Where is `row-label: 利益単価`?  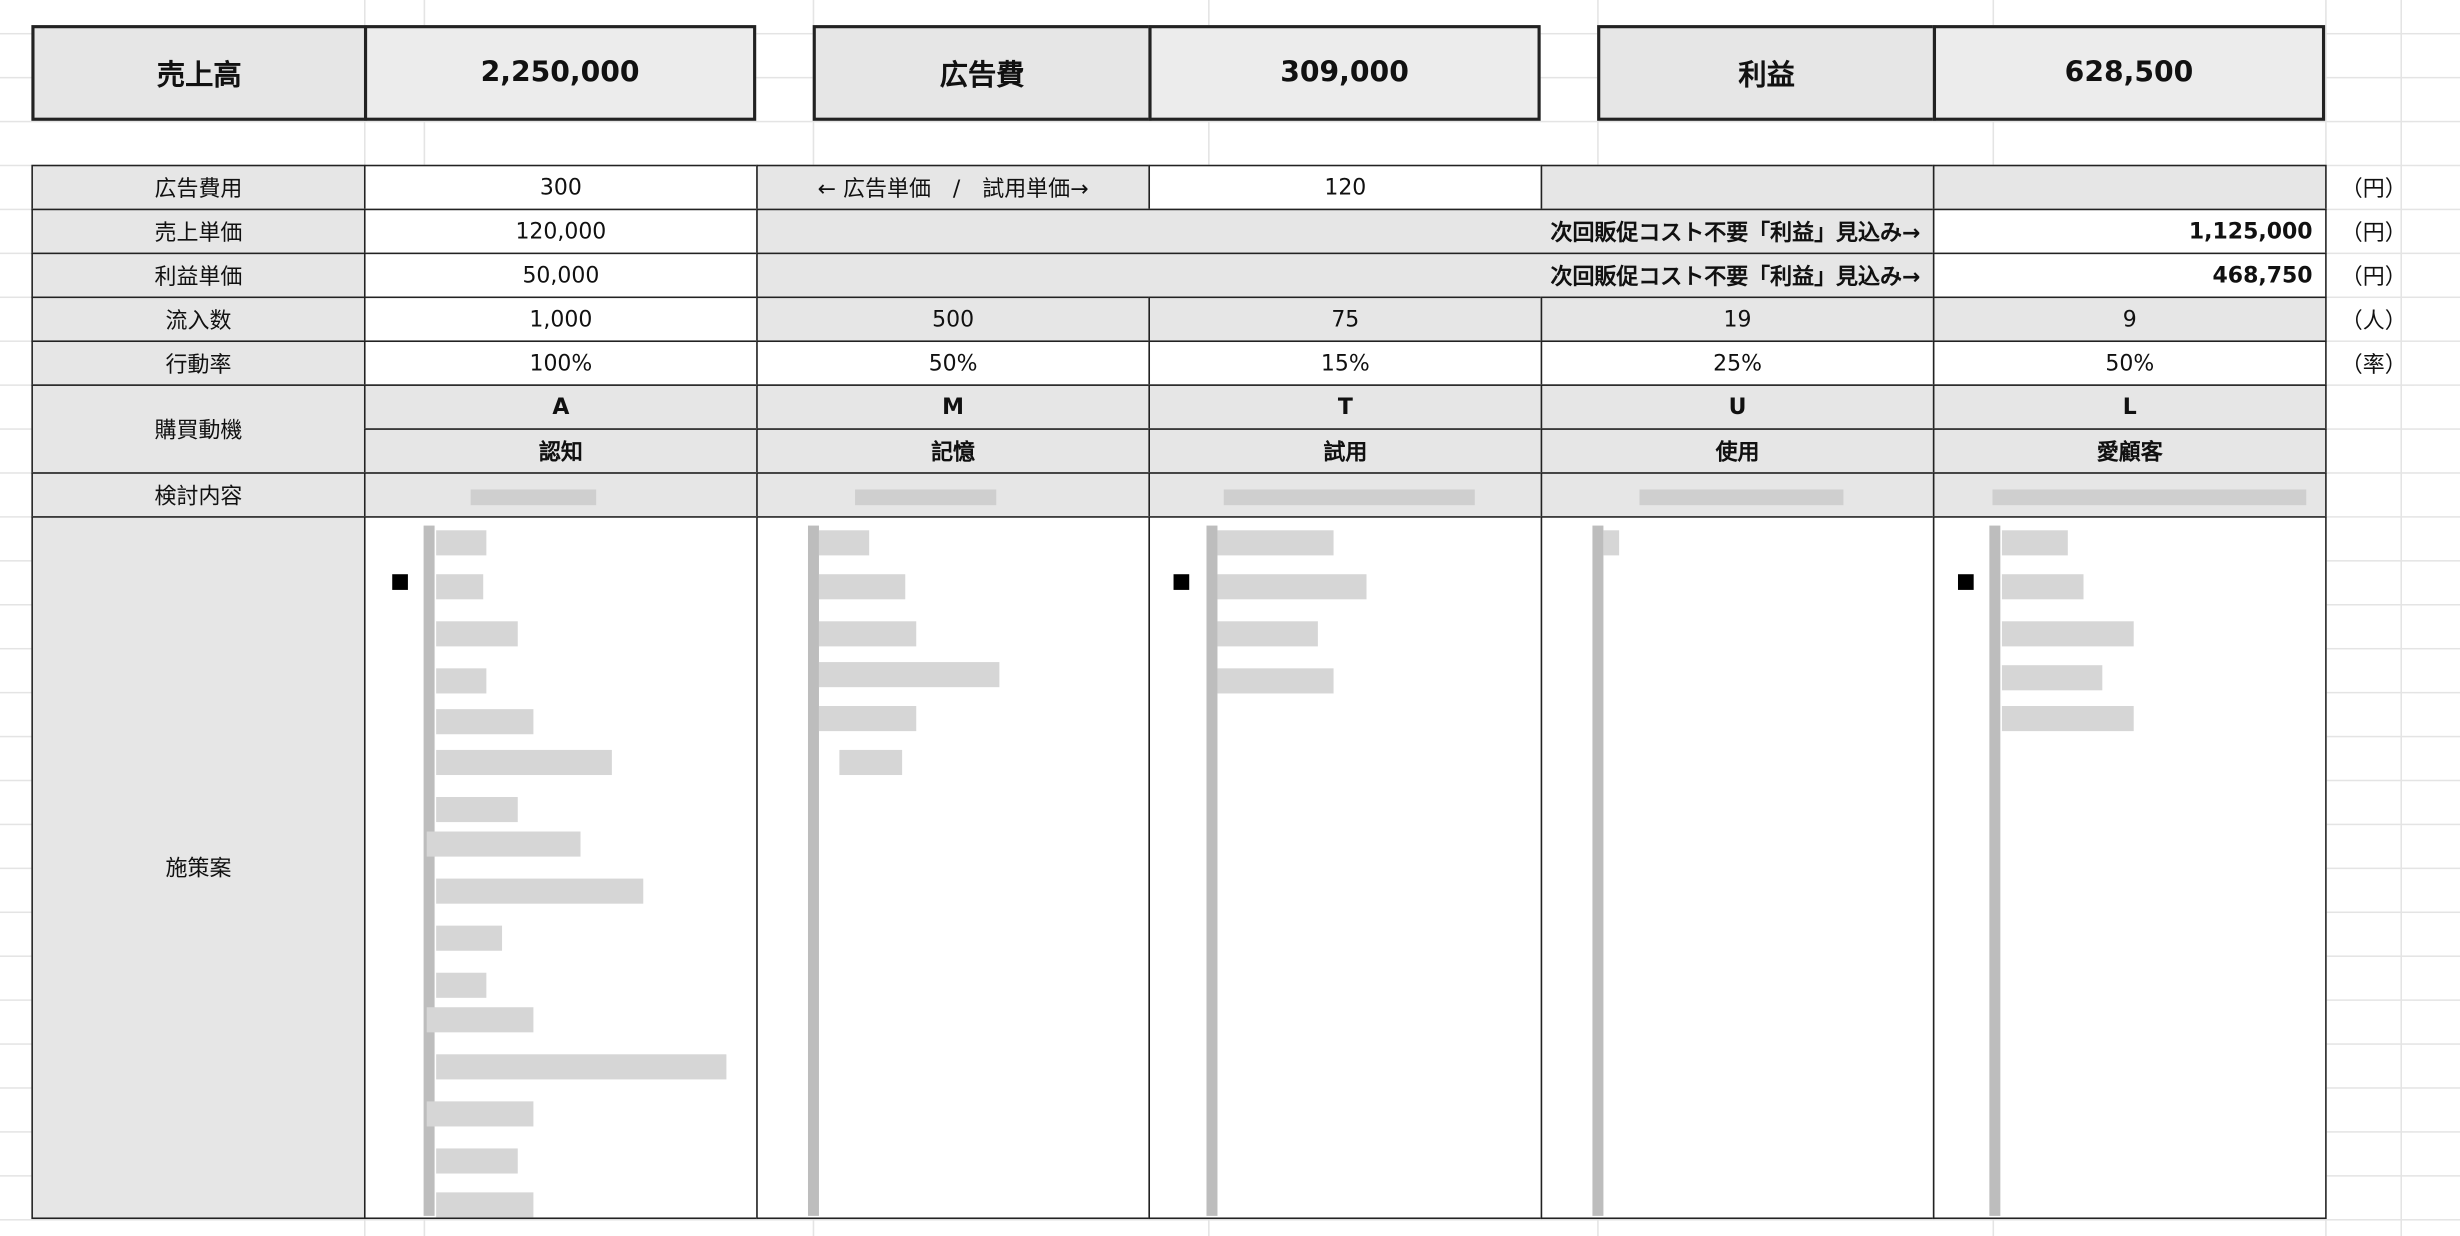
row-label: 利益単価 is located at coordinates (198, 275).